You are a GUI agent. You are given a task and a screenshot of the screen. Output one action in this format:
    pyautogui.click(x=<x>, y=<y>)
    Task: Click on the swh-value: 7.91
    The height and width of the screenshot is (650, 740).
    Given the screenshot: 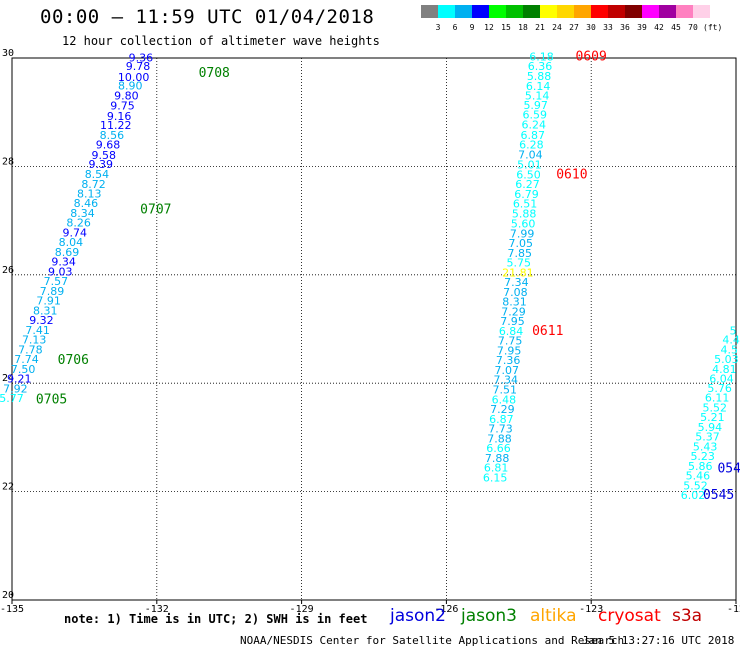 What is the action you would take?
    pyautogui.click(x=48, y=301)
    